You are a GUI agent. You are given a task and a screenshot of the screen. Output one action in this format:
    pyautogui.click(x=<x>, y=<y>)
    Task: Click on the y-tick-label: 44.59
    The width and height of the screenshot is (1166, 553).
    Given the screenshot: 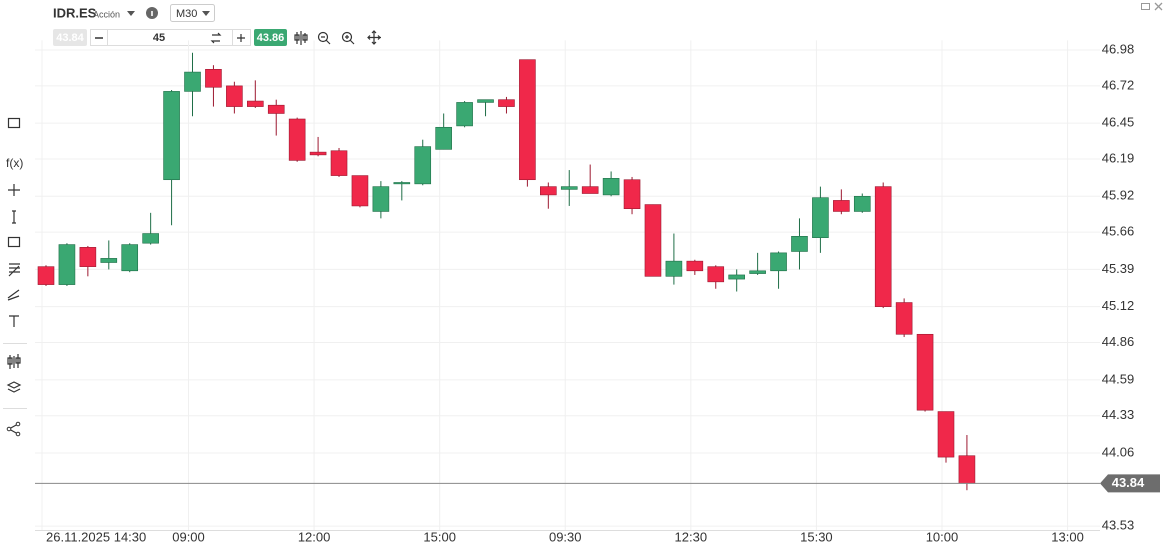 What is the action you would take?
    pyautogui.click(x=1118, y=378)
    